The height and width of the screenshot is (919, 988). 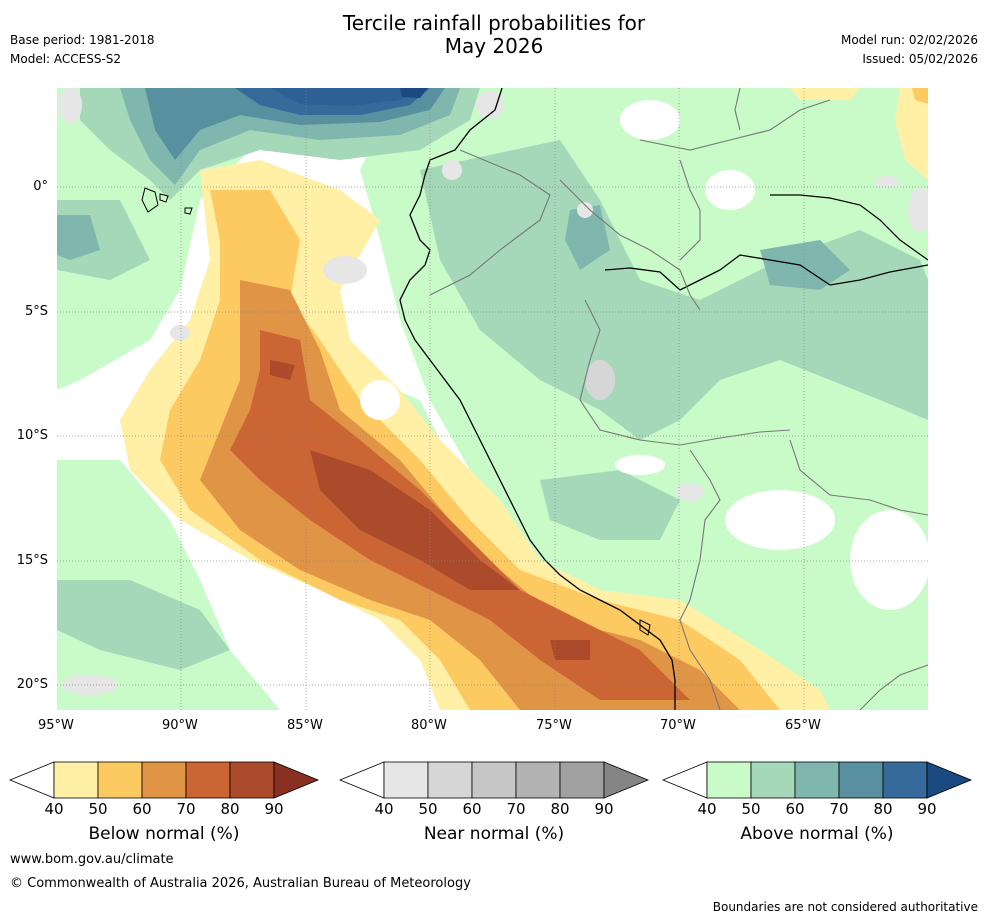 What do you see at coordinates (305, 725) in the screenshot?
I see `lon-label: 85°W` at bounding box center [305, 725].